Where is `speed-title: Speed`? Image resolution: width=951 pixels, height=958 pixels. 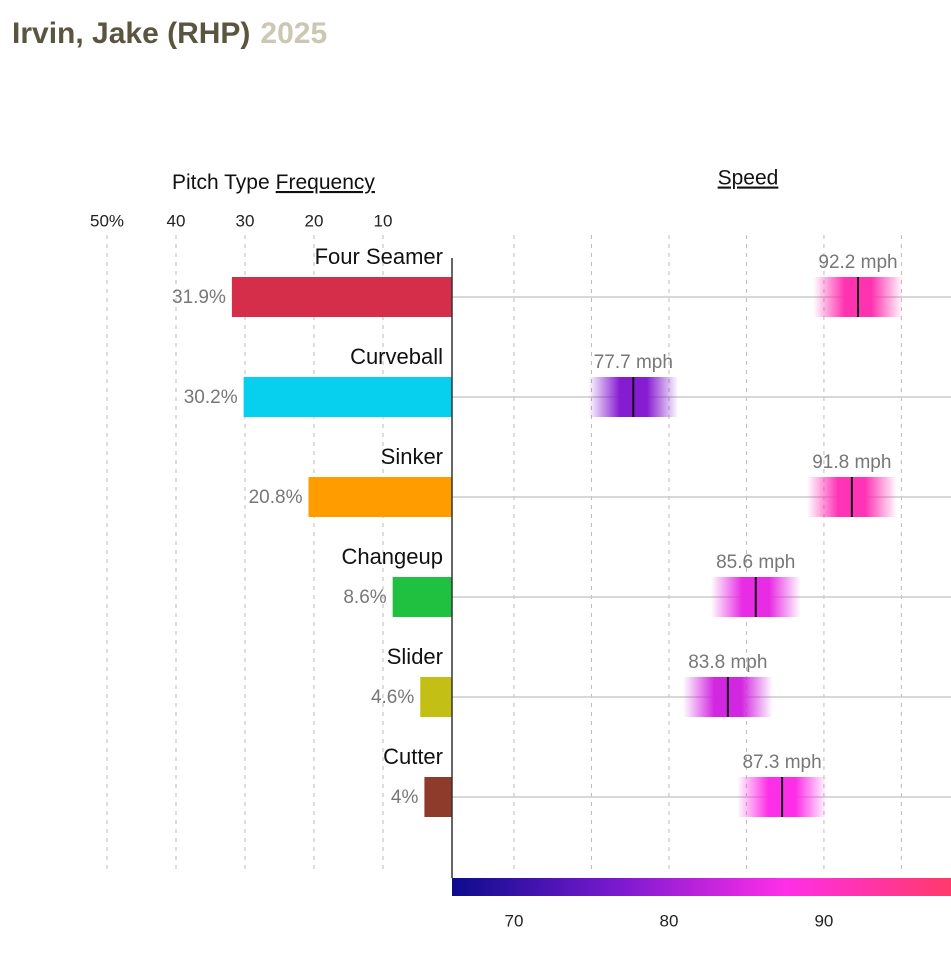 speed-title: Speed is located at coordinates (748, 178).